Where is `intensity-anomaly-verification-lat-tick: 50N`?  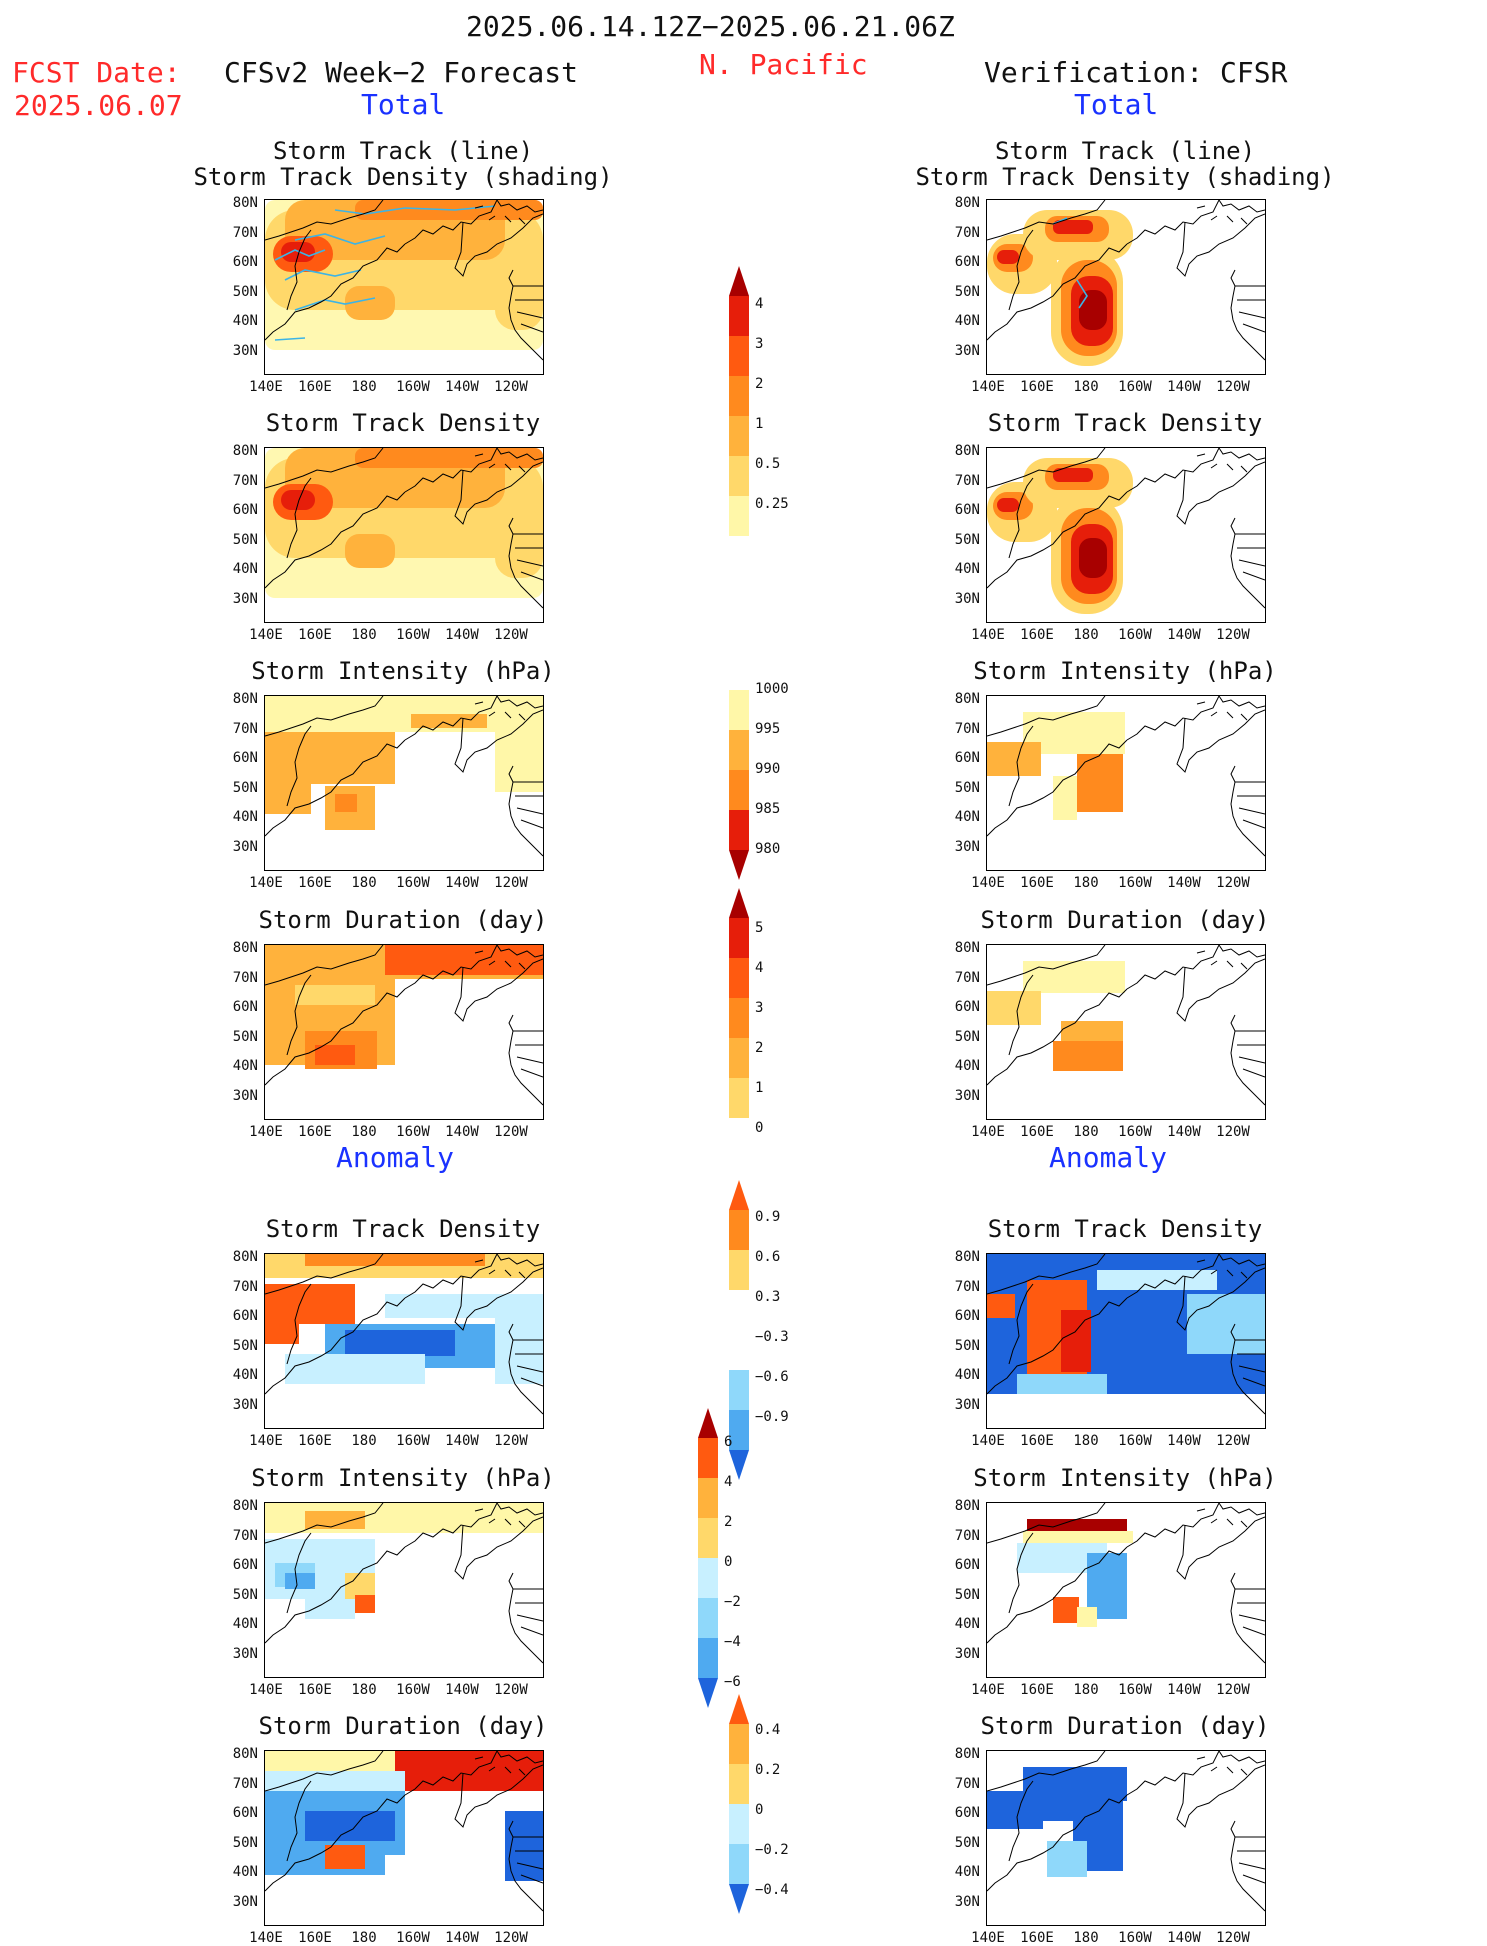
intensity-anomaly-verification-lat-tick: 50N is located at coordinates (967, 1594).